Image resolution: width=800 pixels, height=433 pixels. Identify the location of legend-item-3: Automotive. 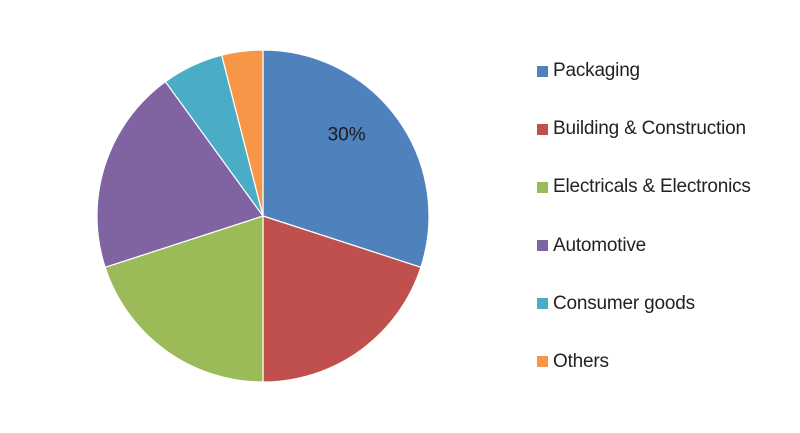
(644, 246).